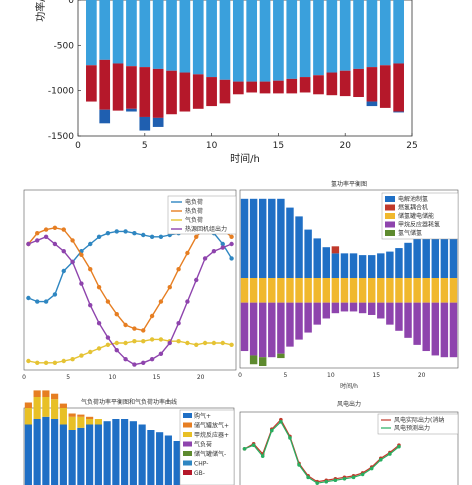 Image resolution: width=472 pixels, height=485 pixels. Describe the element at coordinates (413, 199) in the screenshot. I see `chart3-legend-label: 电解池制氢` at that location.